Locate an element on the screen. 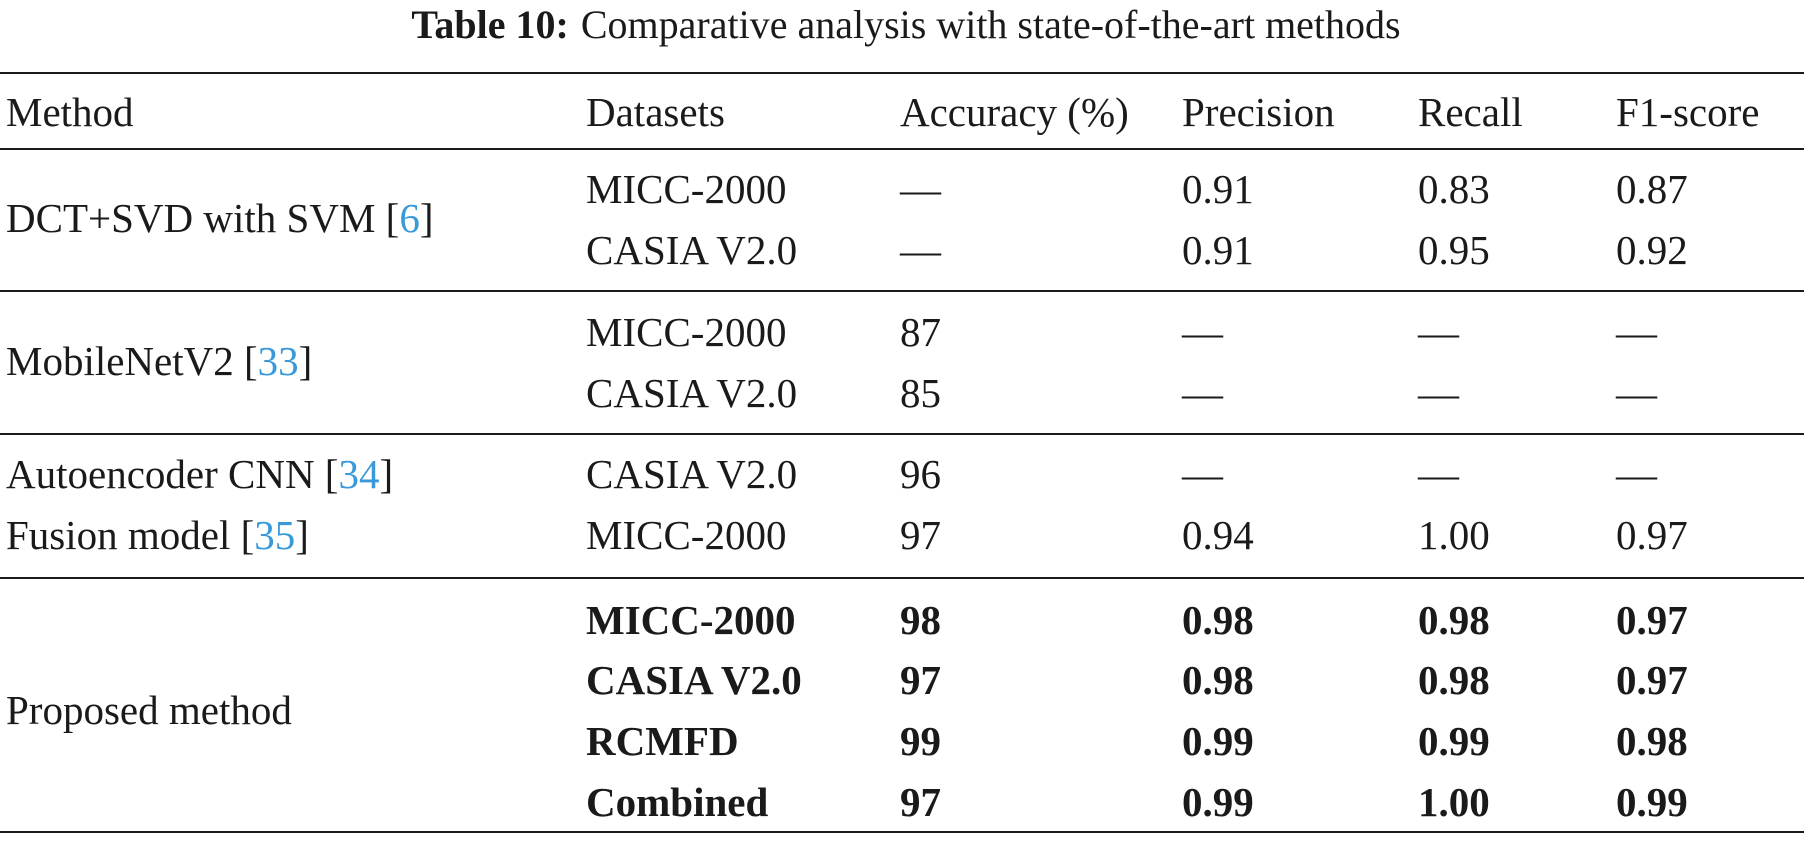 The width and height of the screenshot is (1812, 842). method-cell: MobileNetV2 [33] is located at coordinates (159, 361).